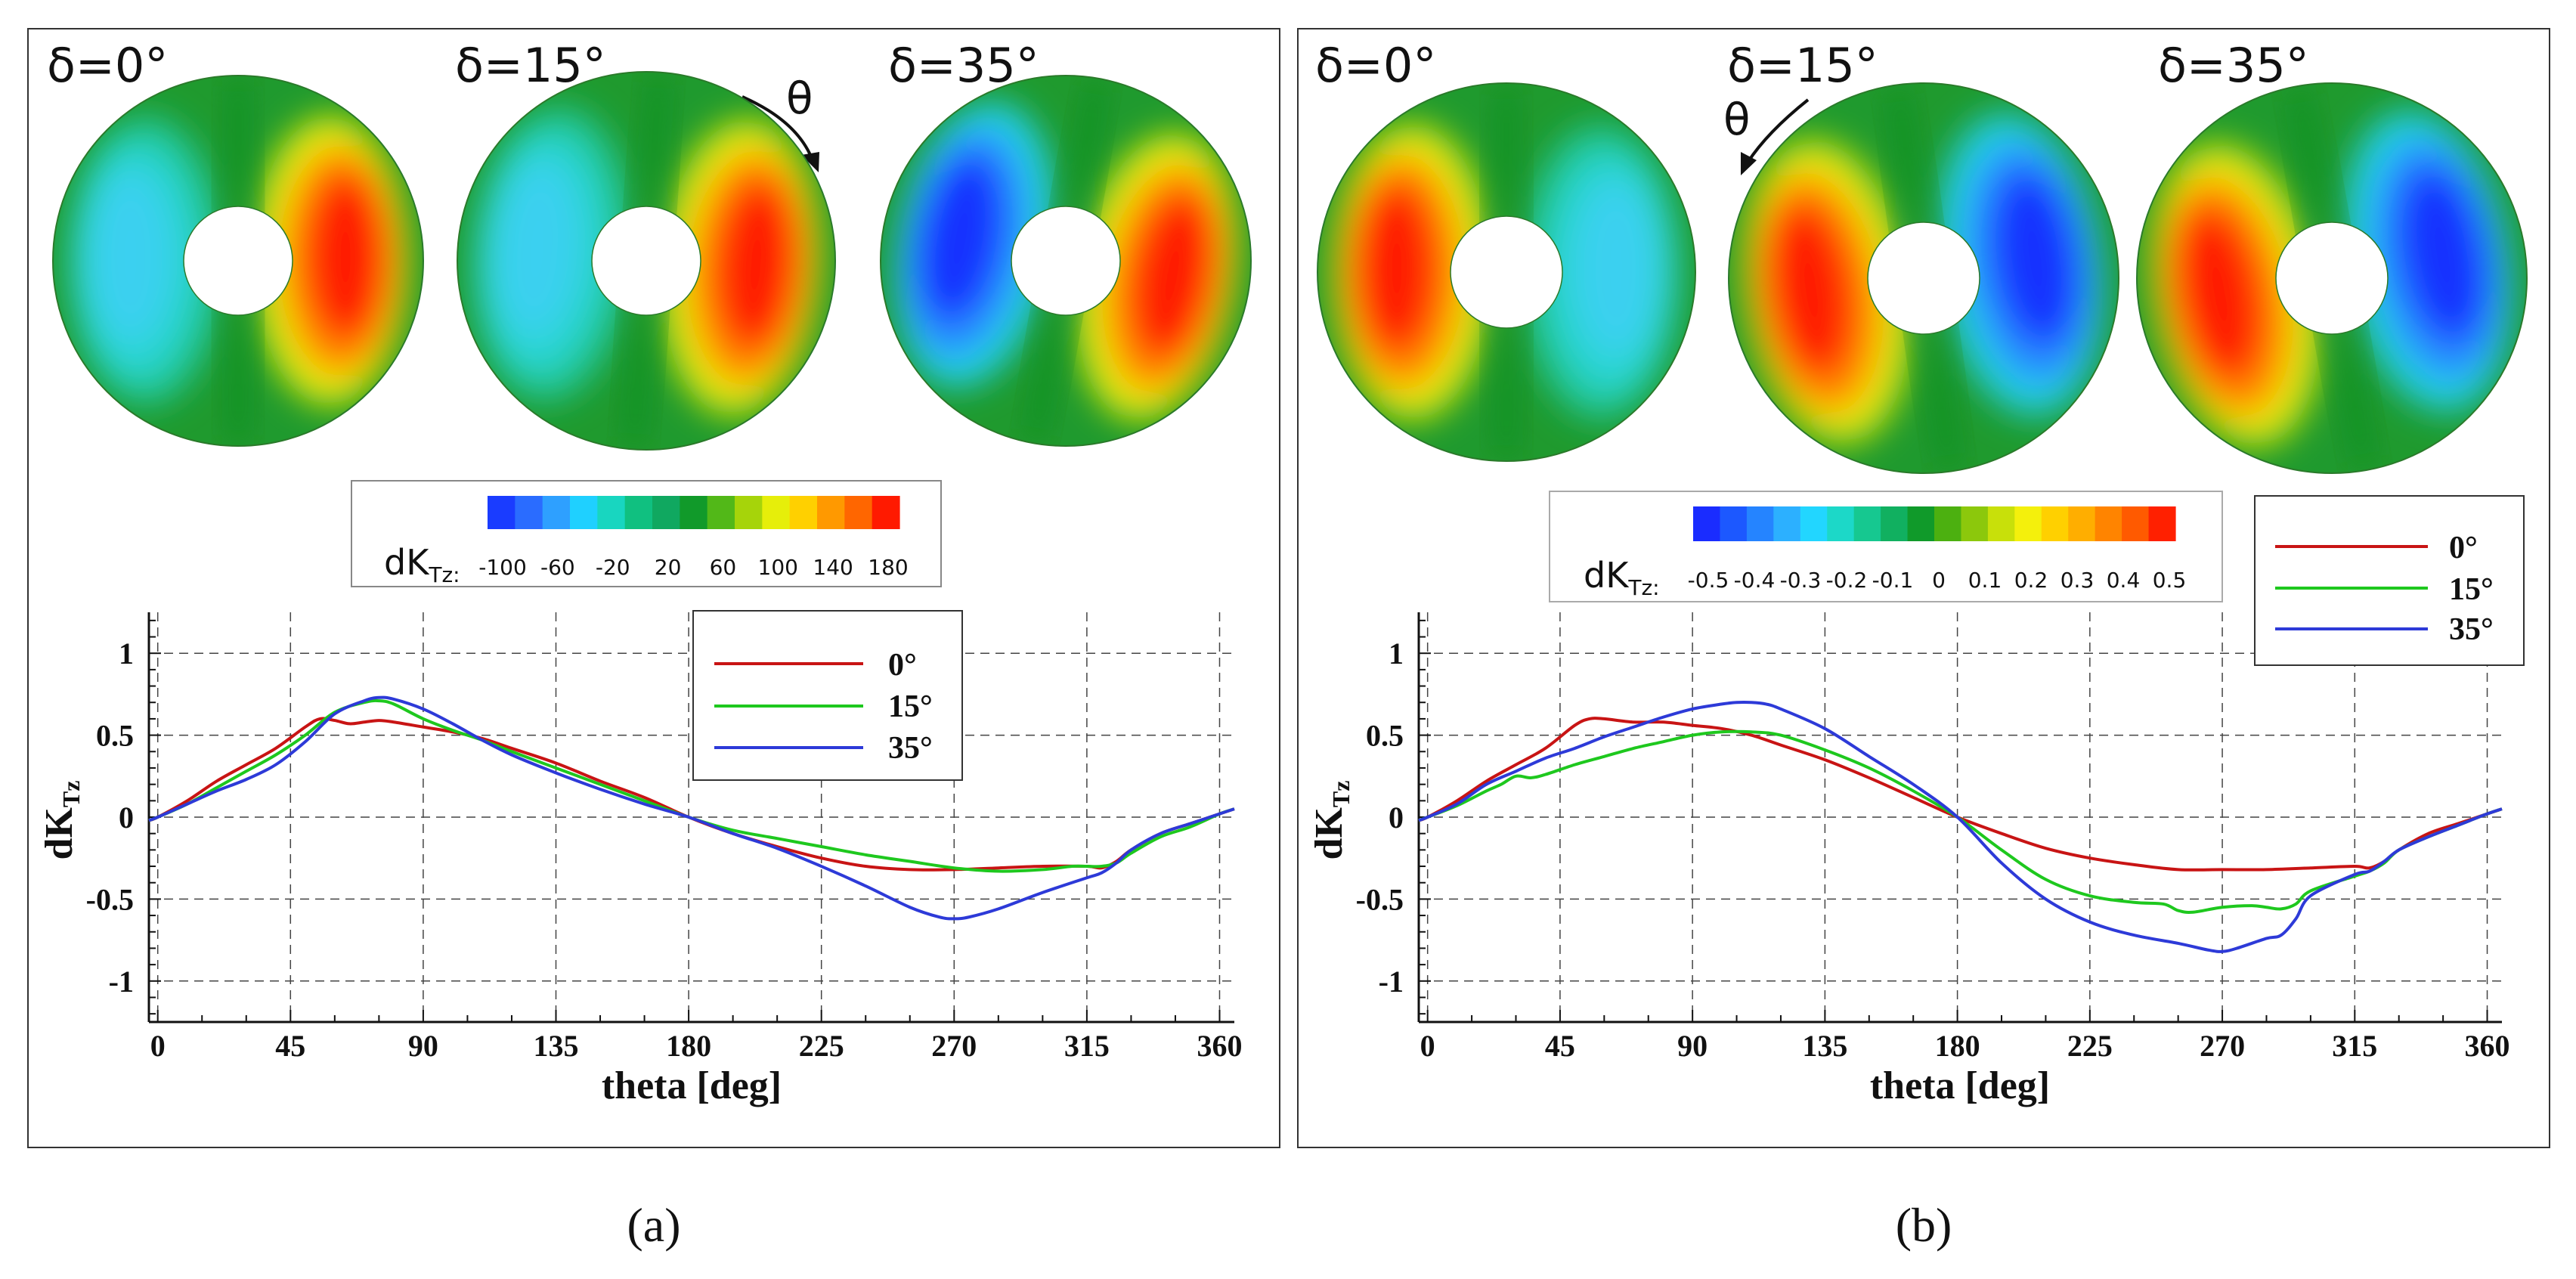 Image resolution: width=2576 pixels, height=1279 pixels. What do you see at coordinates (2090, 1046) in the screenshot?
I see `x-tick-label: 225` at bounding box center [2090, 1046].